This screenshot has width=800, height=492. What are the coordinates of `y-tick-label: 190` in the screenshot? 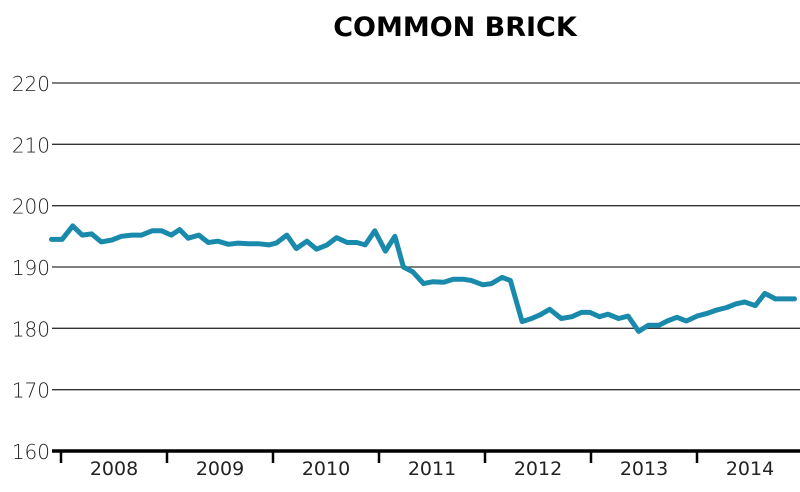 It's located at (31, 268).